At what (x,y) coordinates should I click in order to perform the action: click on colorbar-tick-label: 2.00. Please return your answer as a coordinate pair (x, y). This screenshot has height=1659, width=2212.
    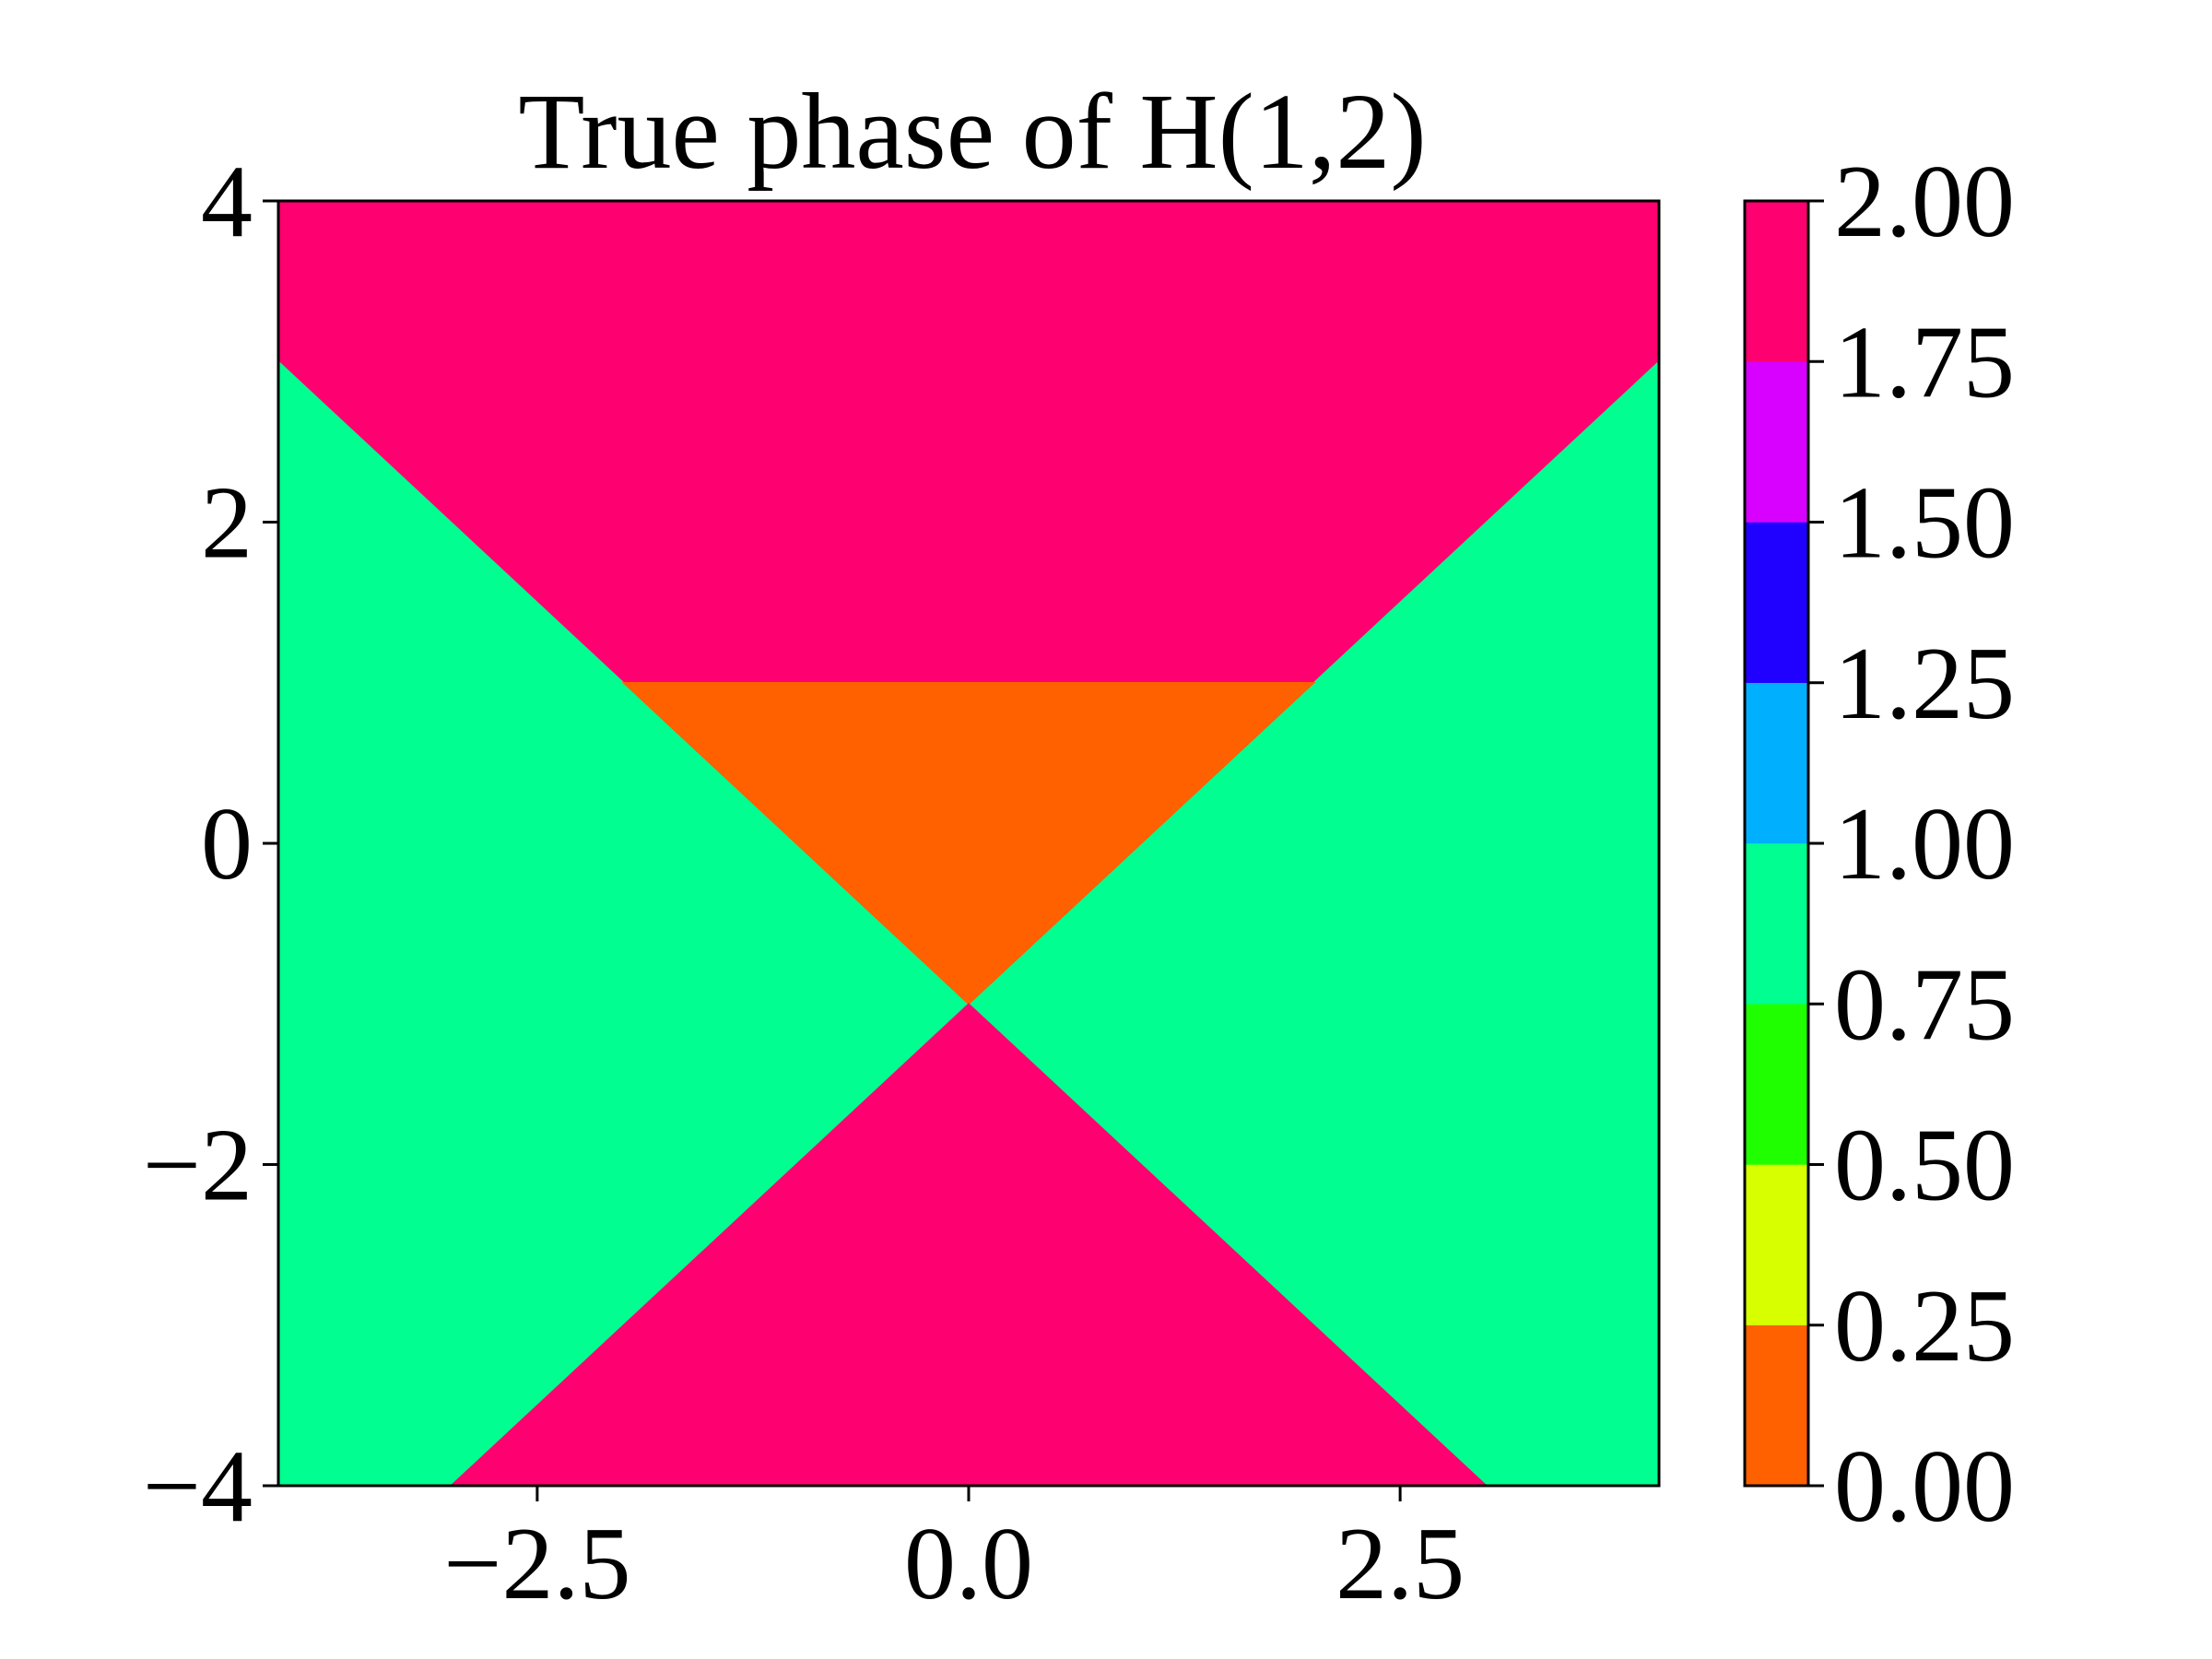
    Looking at the image, I should click on (1924, 202).